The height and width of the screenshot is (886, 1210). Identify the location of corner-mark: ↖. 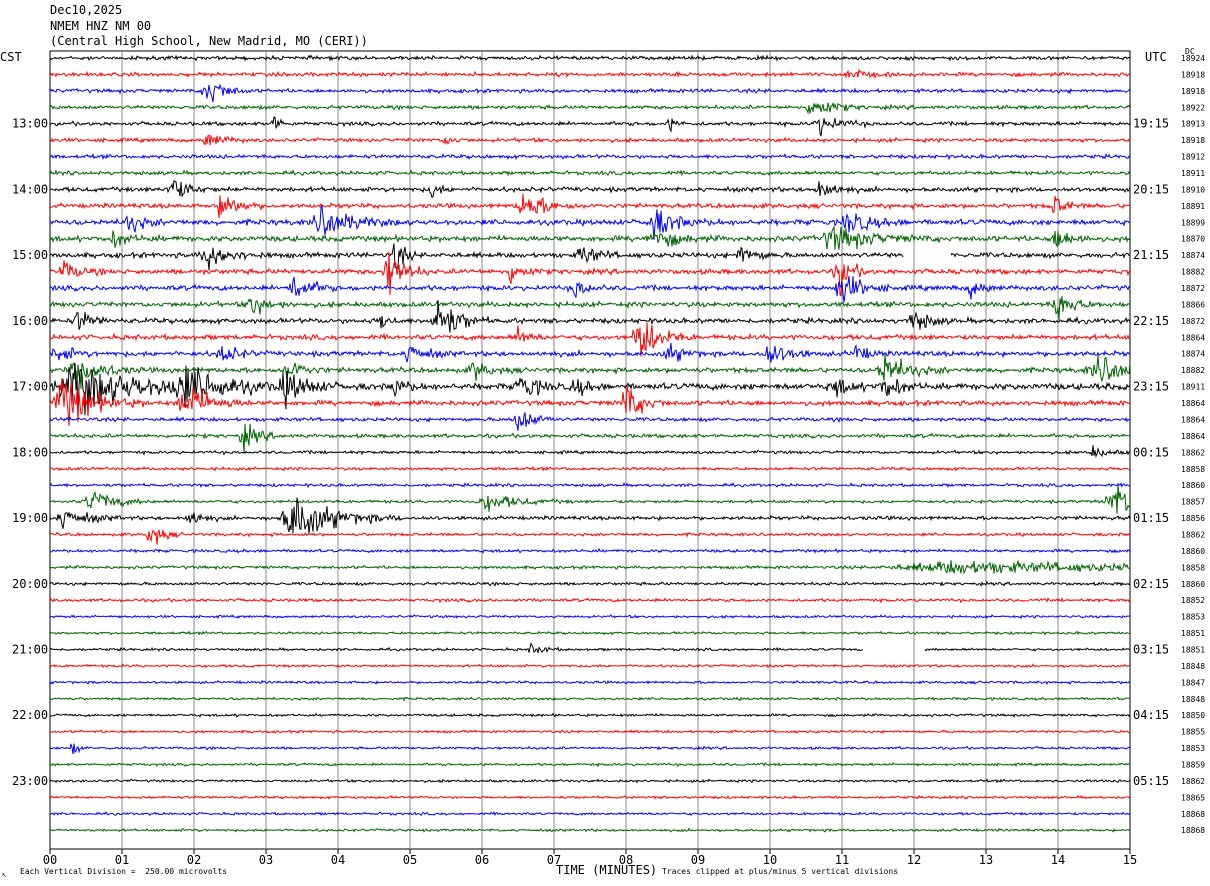
(4, 874).